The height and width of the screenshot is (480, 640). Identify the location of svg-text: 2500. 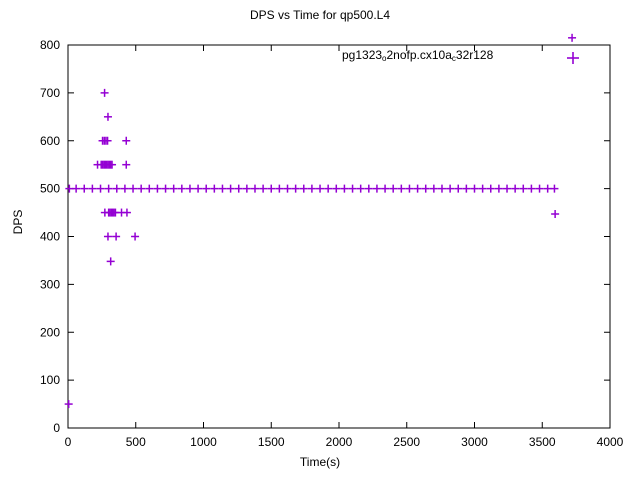
(406, 442).